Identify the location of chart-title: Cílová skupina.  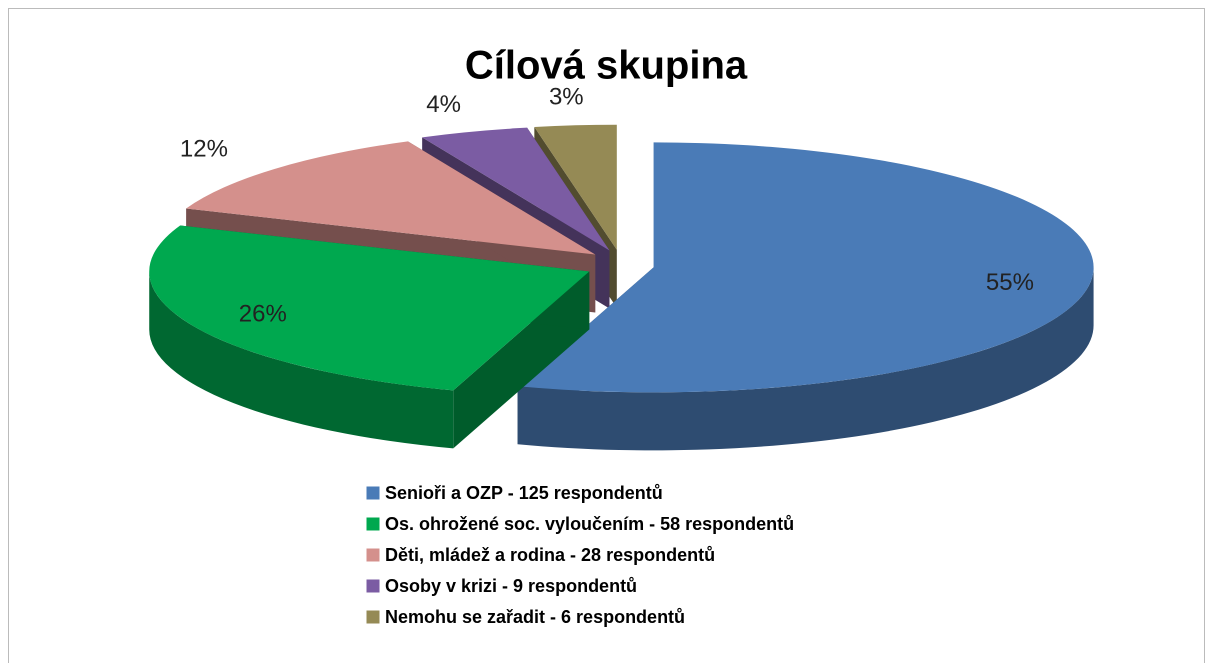
(606, 66).